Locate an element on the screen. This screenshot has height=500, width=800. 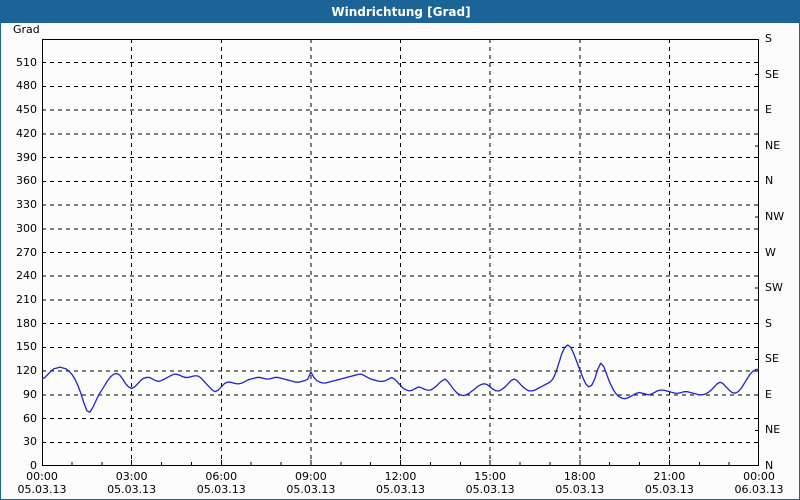
y-axis-tick-label: 420 is located at coordinates (26, 133).